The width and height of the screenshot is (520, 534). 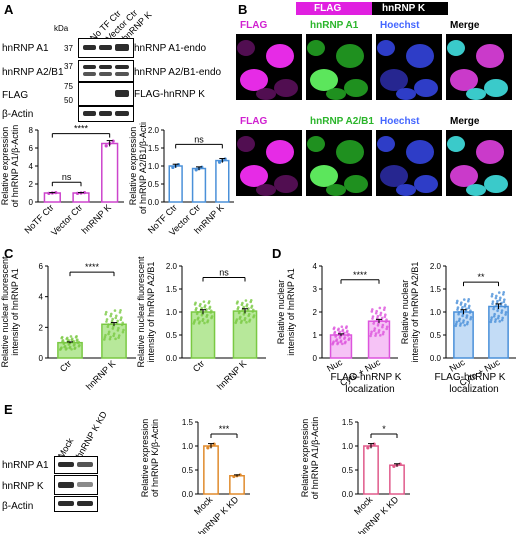 I want to click on micro-heading: Hoechst, so click(x=400, y=121).